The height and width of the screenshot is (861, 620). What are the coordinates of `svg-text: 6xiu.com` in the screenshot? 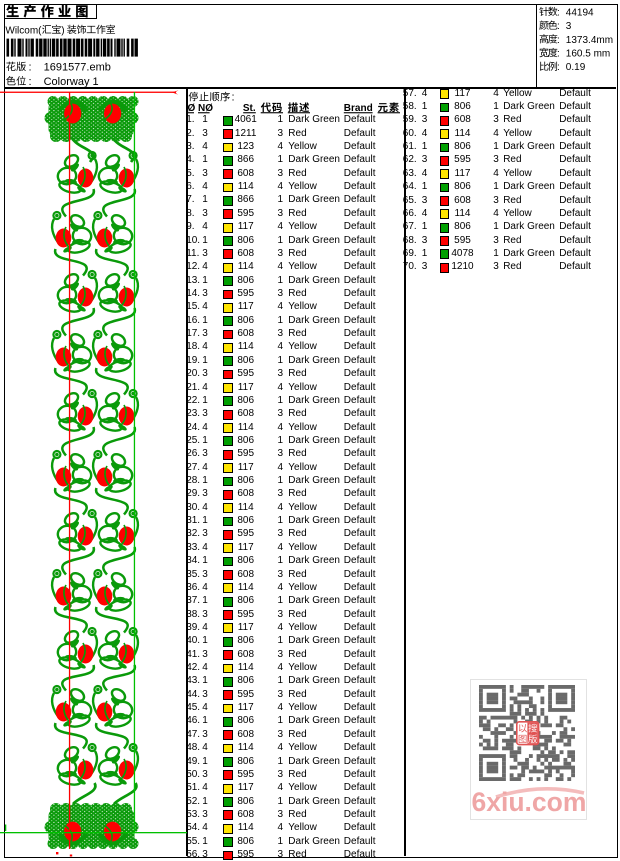 It's located at (529, 802).